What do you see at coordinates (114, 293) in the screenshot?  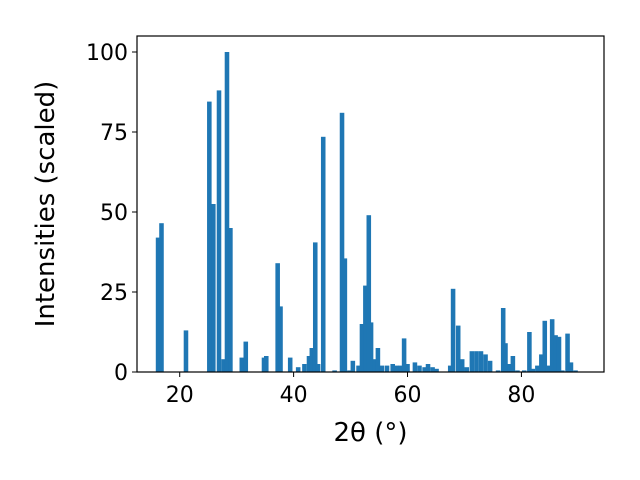 I see `y-tick-label: 25` at bounding box center [114, 293].